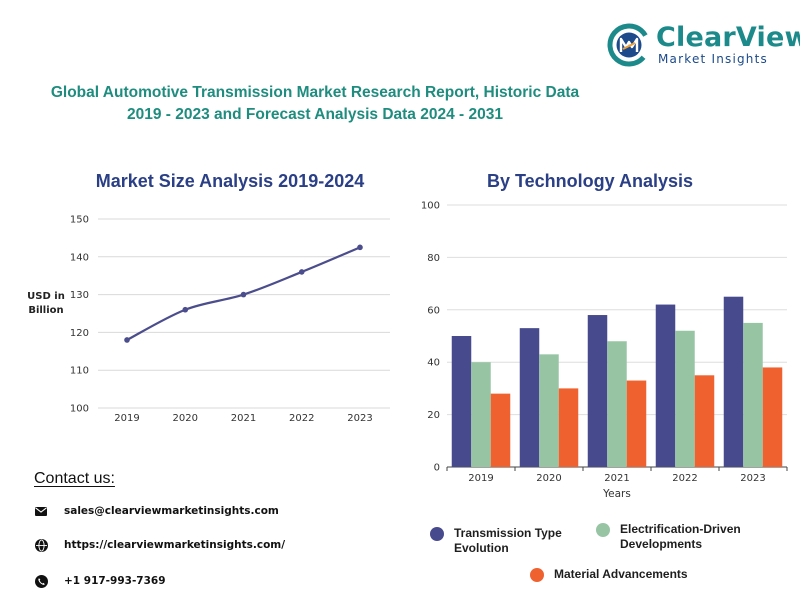 The height and width of the screenshot is (600, 800). I want to click on legend-item-electrification: Electrification-Driven Developments, so click(668, 537).